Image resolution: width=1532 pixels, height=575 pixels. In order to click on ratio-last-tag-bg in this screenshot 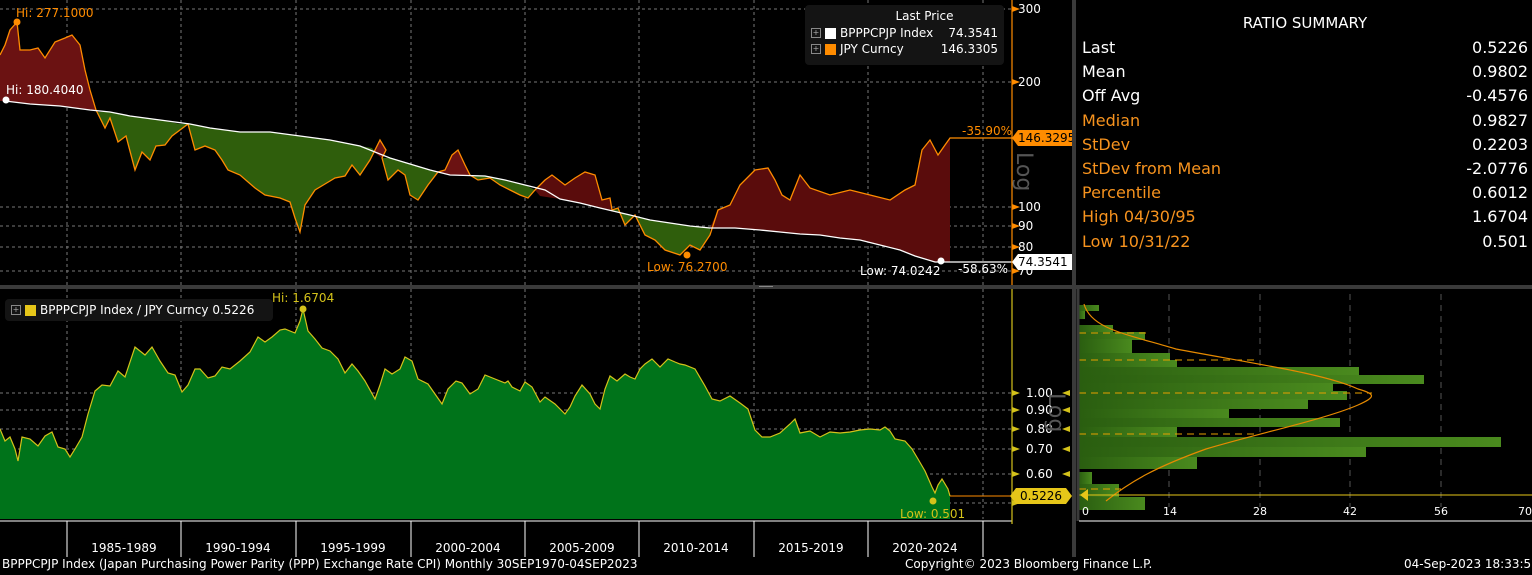, I will do `click(1041, 496)`.